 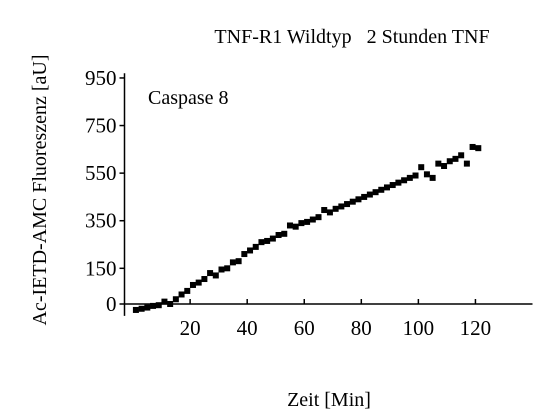 I want to click on x-tick-label: 40, so click(x=247, y=328).